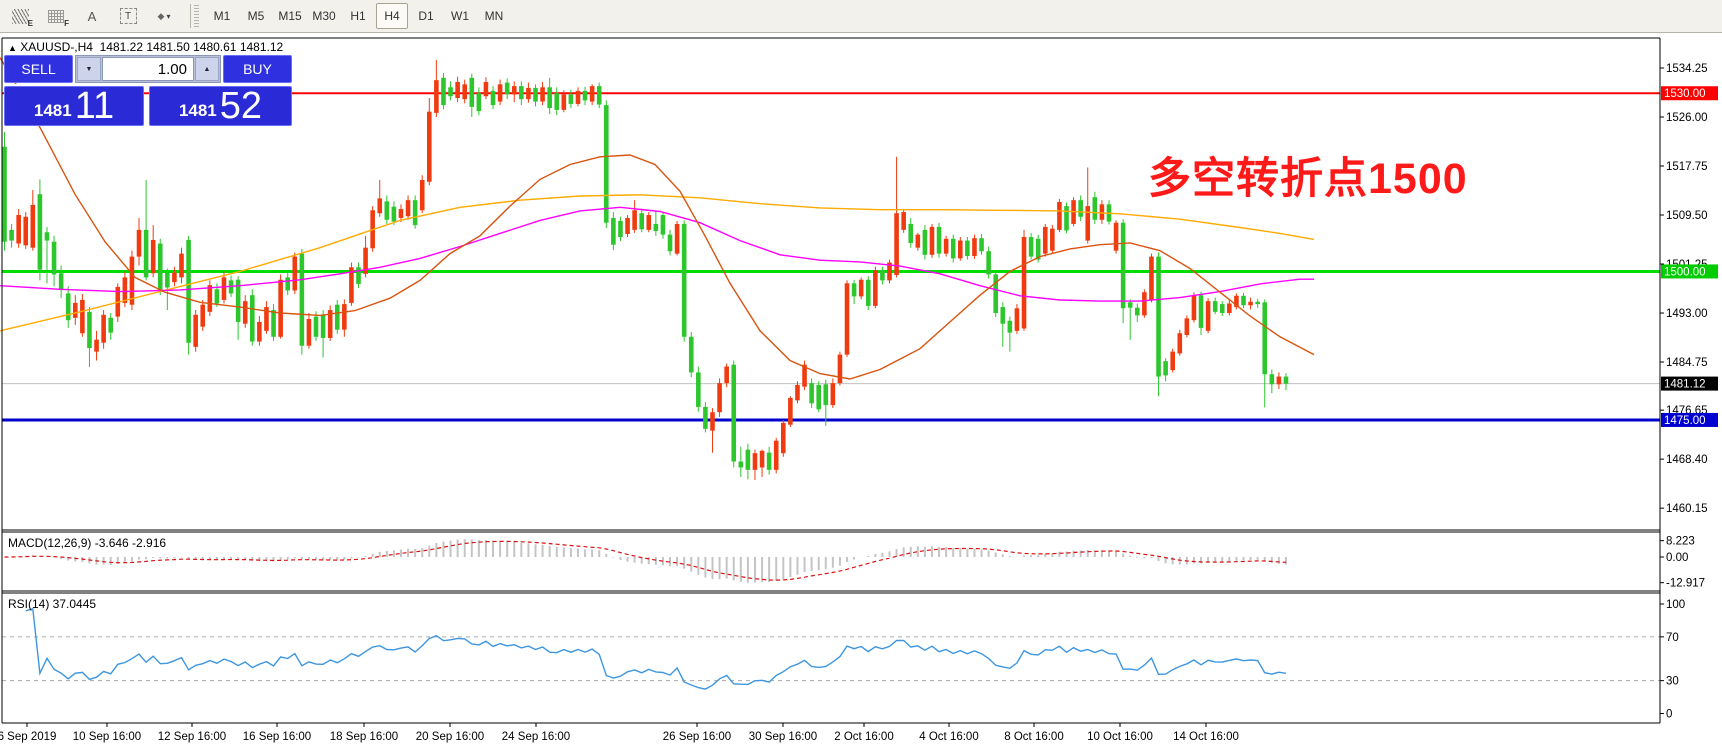  Describe the element at coordinates (1120, 737) in the screenshot. I see `svg-text: 10 Oct 16:00` at that location.